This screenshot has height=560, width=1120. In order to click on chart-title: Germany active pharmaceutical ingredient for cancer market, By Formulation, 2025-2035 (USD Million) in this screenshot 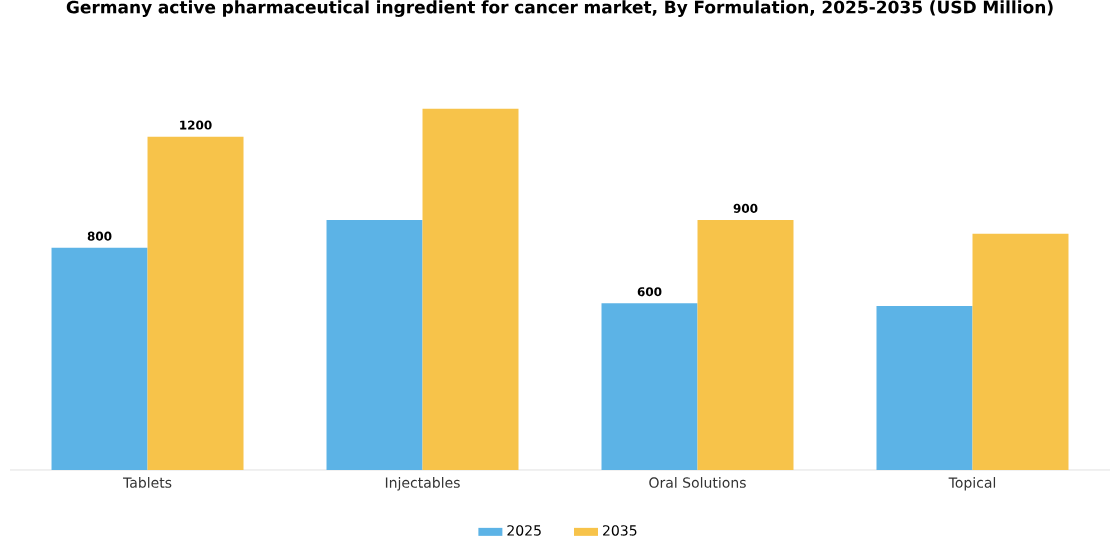, I will do `click(559, 8)`.